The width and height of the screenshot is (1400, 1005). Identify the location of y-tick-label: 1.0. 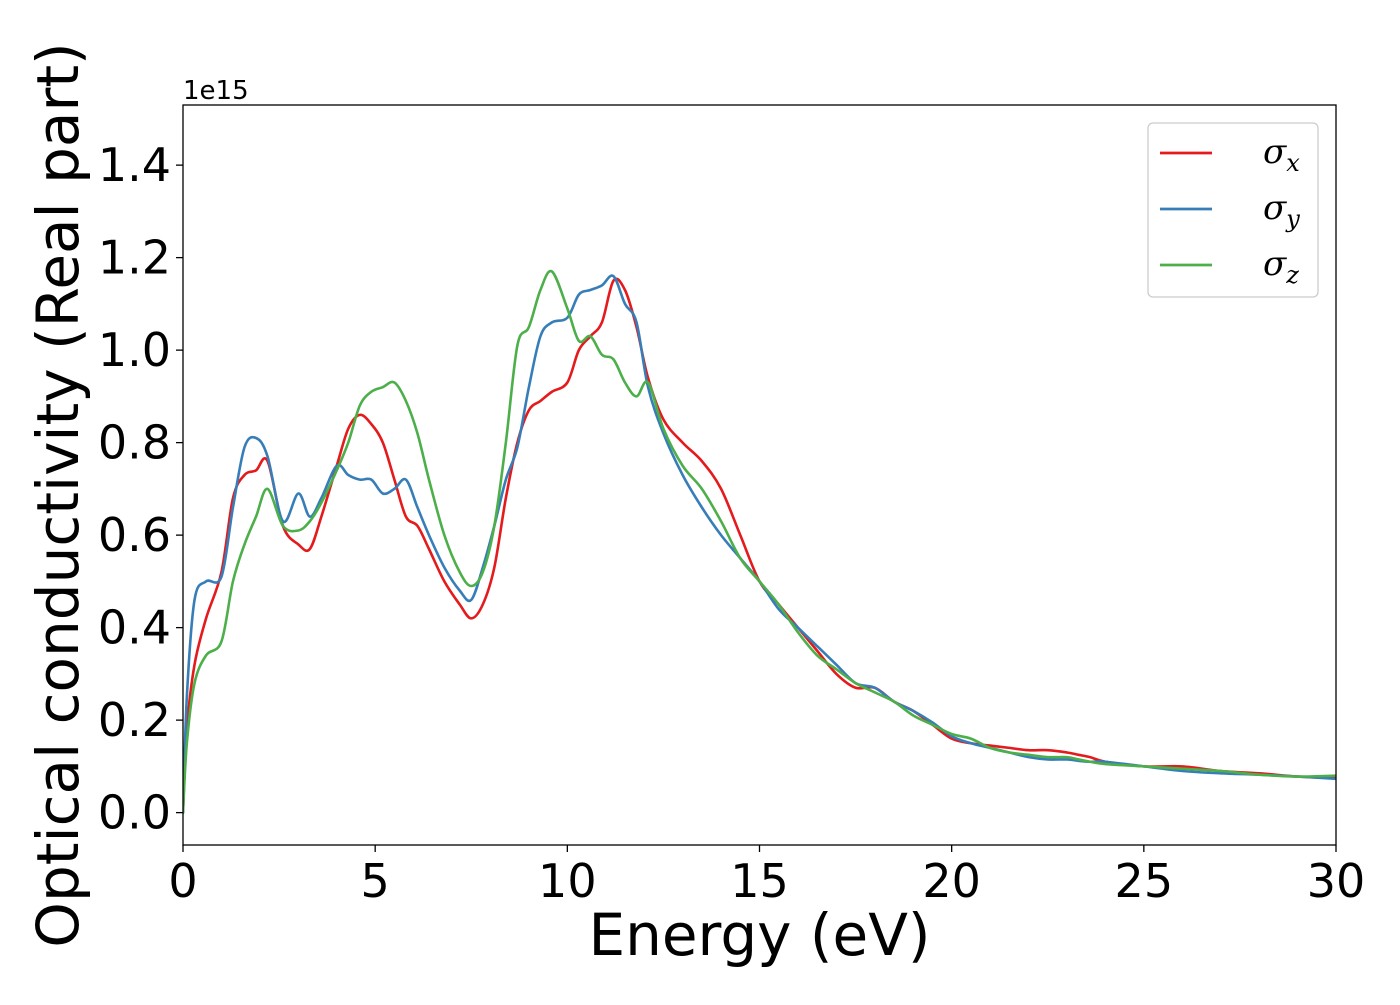
(134, 350).